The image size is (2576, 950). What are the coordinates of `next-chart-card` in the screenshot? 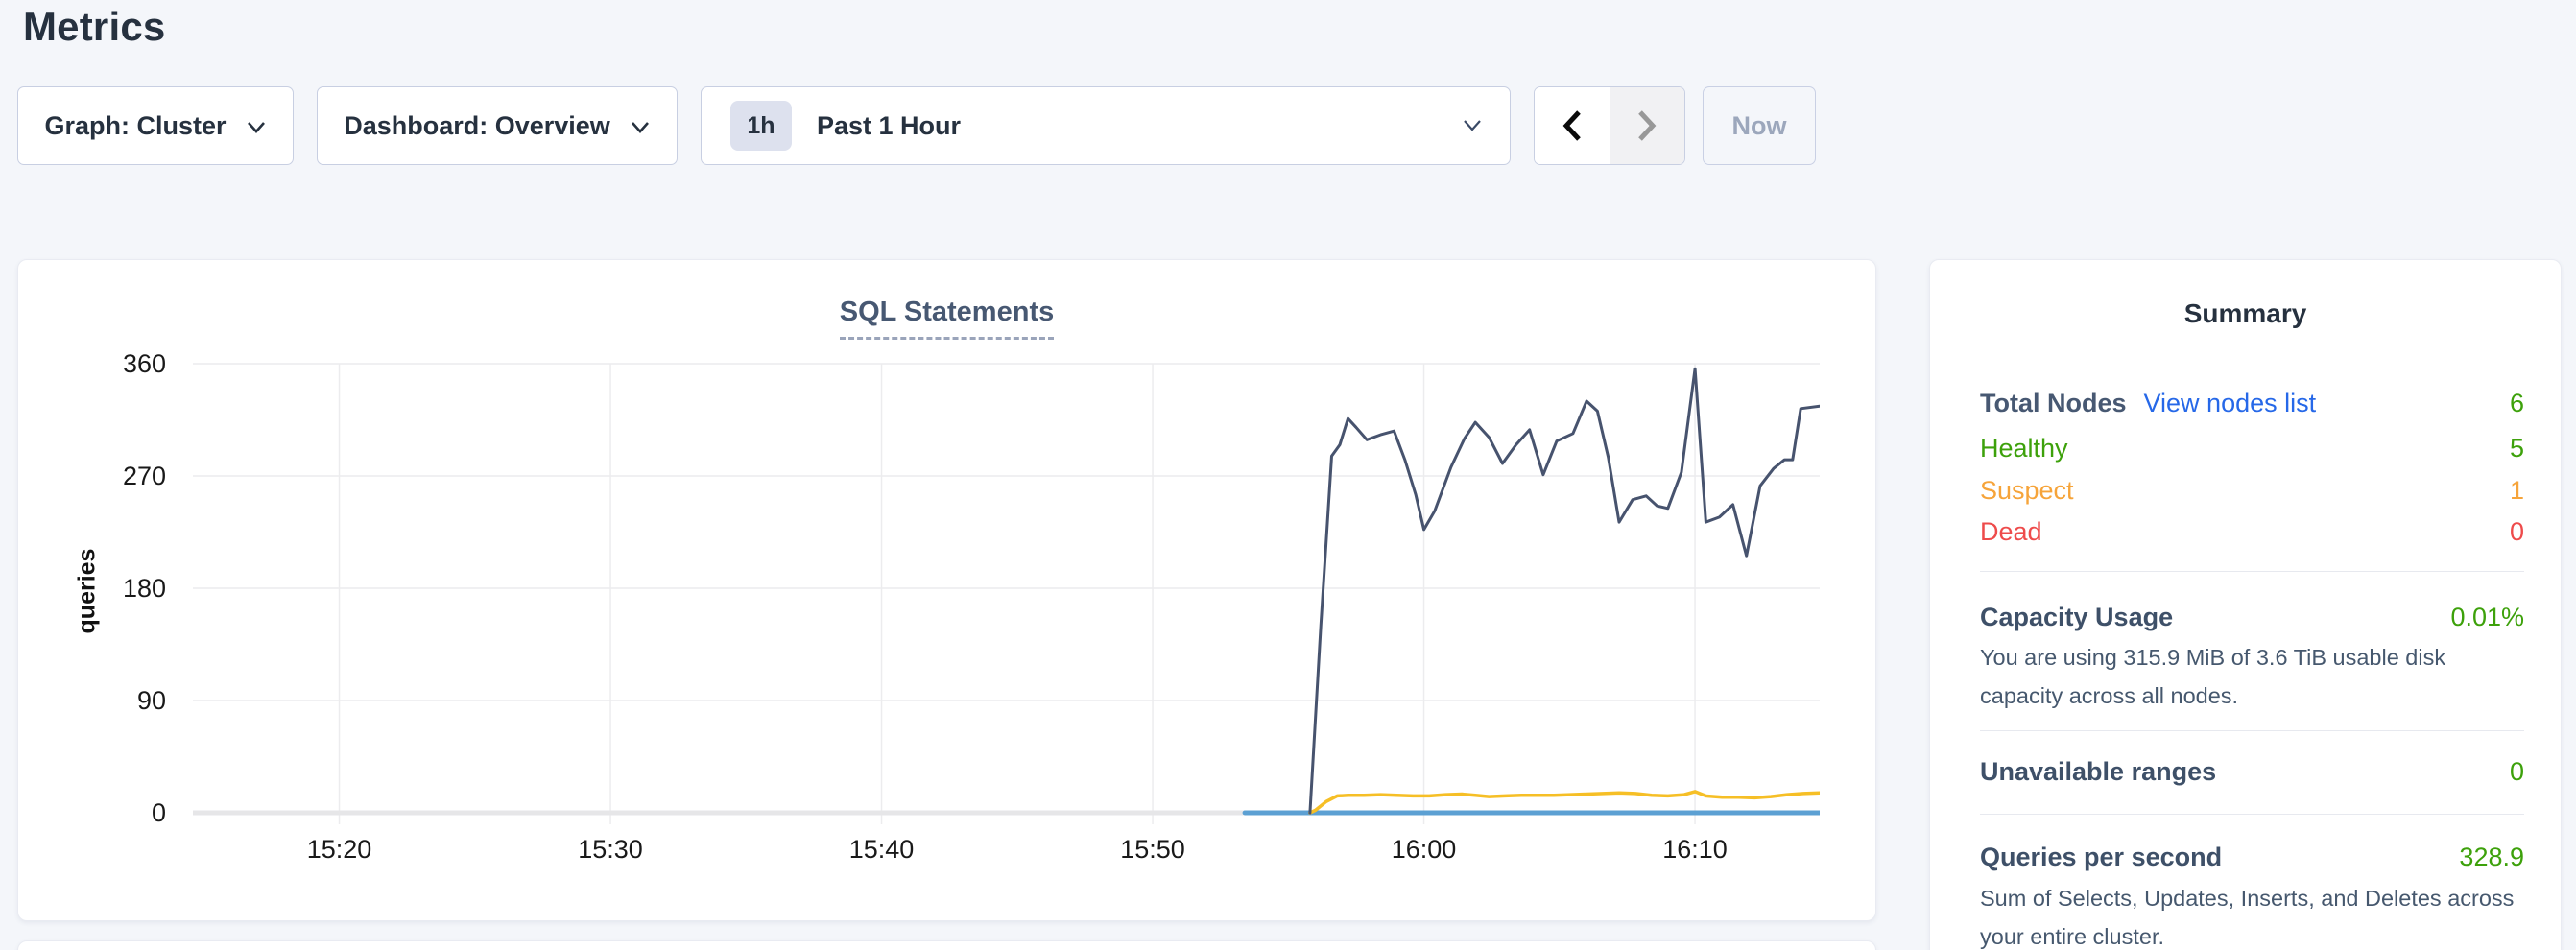 It's located at (946, 945).